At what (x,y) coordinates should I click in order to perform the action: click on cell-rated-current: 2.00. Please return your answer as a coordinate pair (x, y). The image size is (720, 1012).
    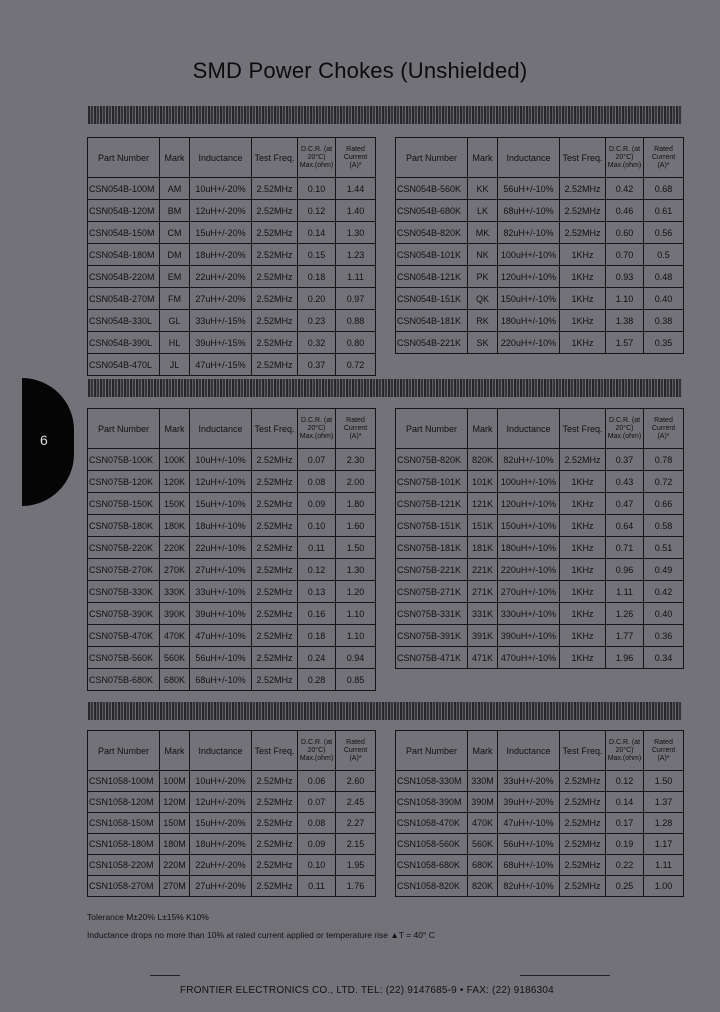
    Looking at the image, I should click on (355, 481).